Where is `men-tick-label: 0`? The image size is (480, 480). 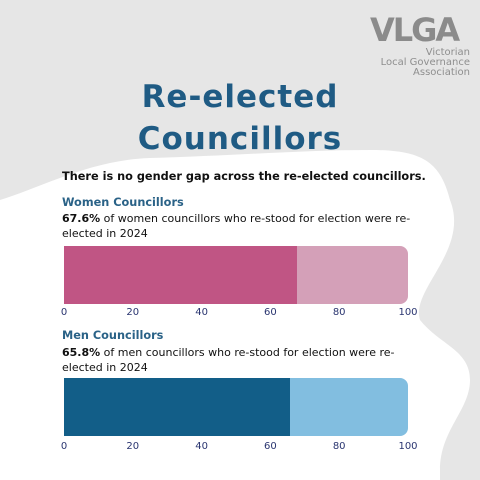 men-tick-label: 0 is located at coordinates (64, 446).